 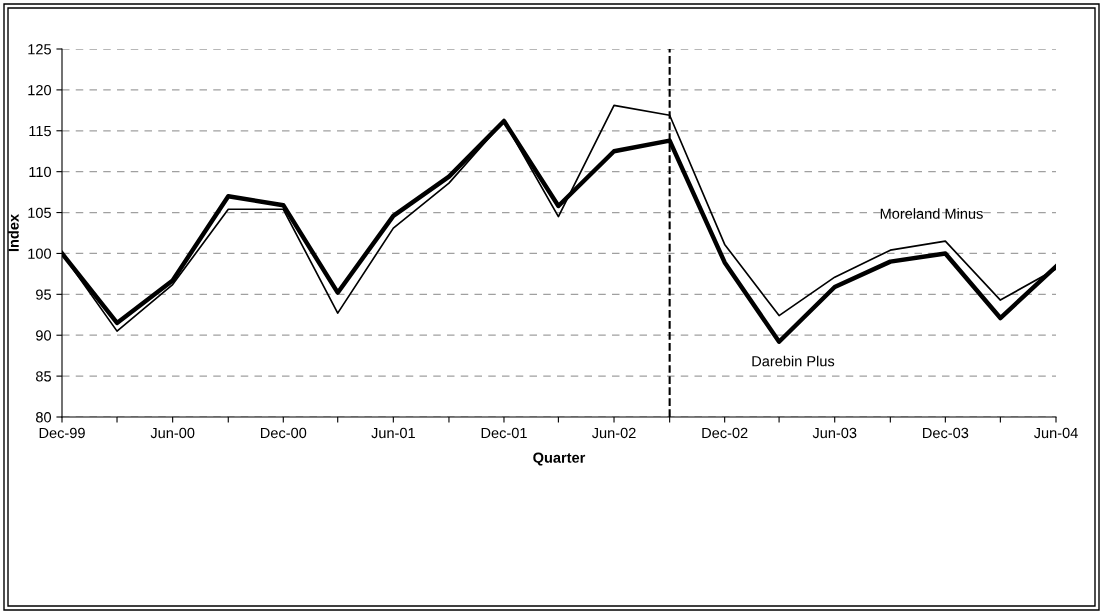 I want to click on x-tick-label: Jun-02, so click(x=613, y=433).